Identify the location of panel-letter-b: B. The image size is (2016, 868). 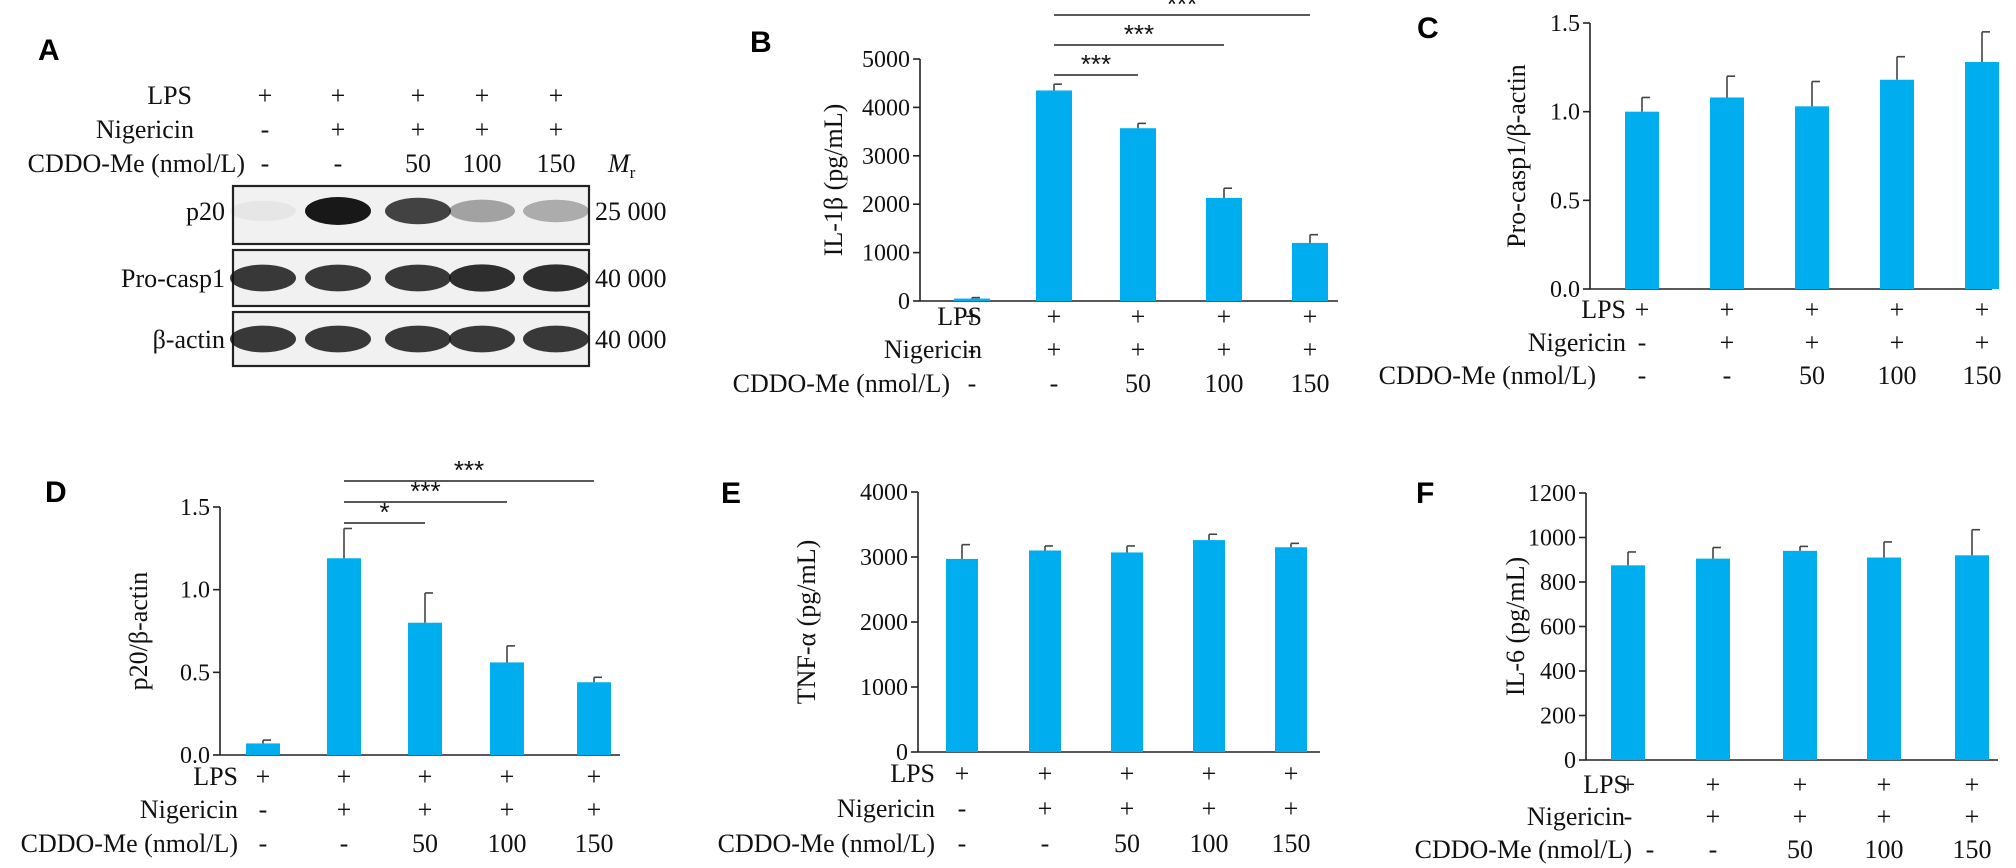
(761, 42).